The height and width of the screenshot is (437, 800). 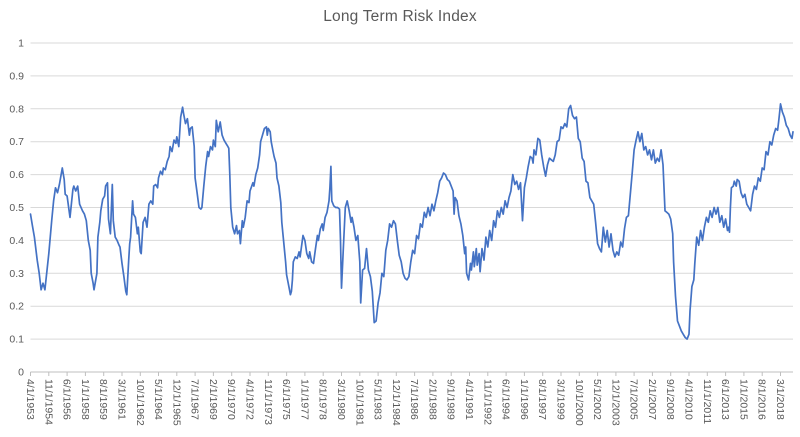 I want to click on x-axis-tick-label: 11/1/1973, so click(x=268, y=402).